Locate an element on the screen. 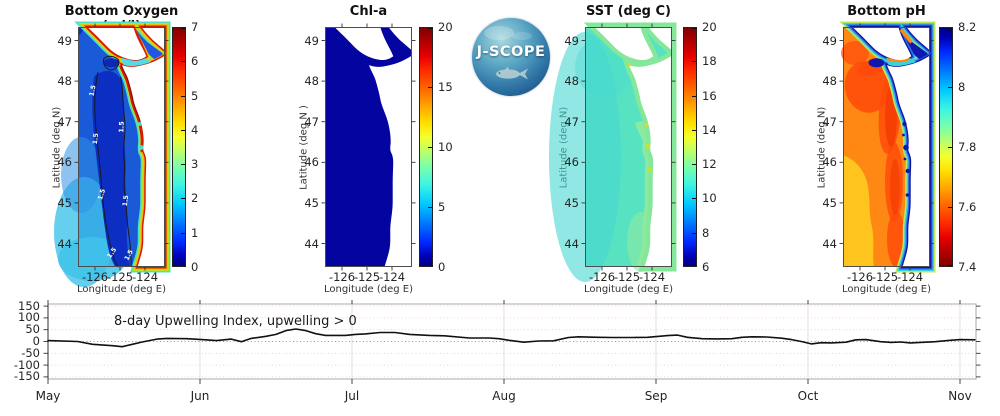 This screenshot has width=1000, height=416. colorbar-tick-label: 20 is located at coordinates (709, 27).